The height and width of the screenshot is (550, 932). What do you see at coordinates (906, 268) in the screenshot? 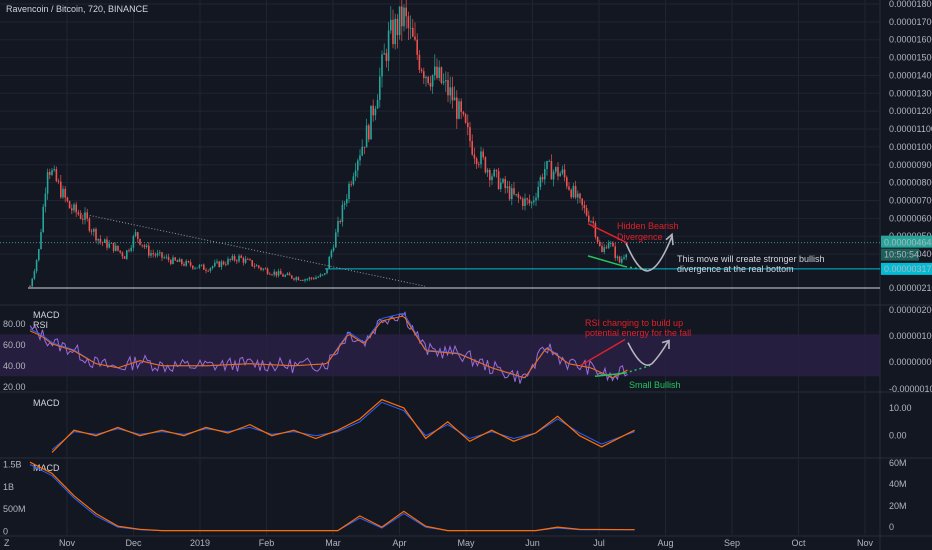
I see `support-badge` at bounding box center [906, 268].